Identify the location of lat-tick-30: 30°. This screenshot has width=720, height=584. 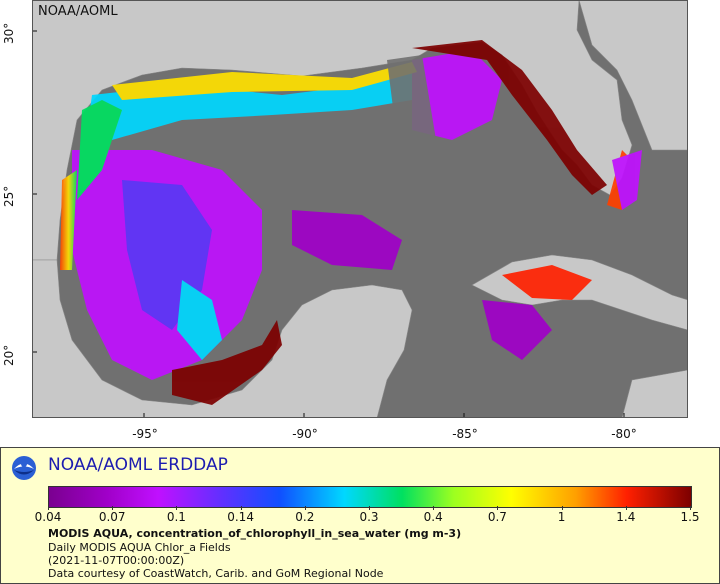
(9, 33).